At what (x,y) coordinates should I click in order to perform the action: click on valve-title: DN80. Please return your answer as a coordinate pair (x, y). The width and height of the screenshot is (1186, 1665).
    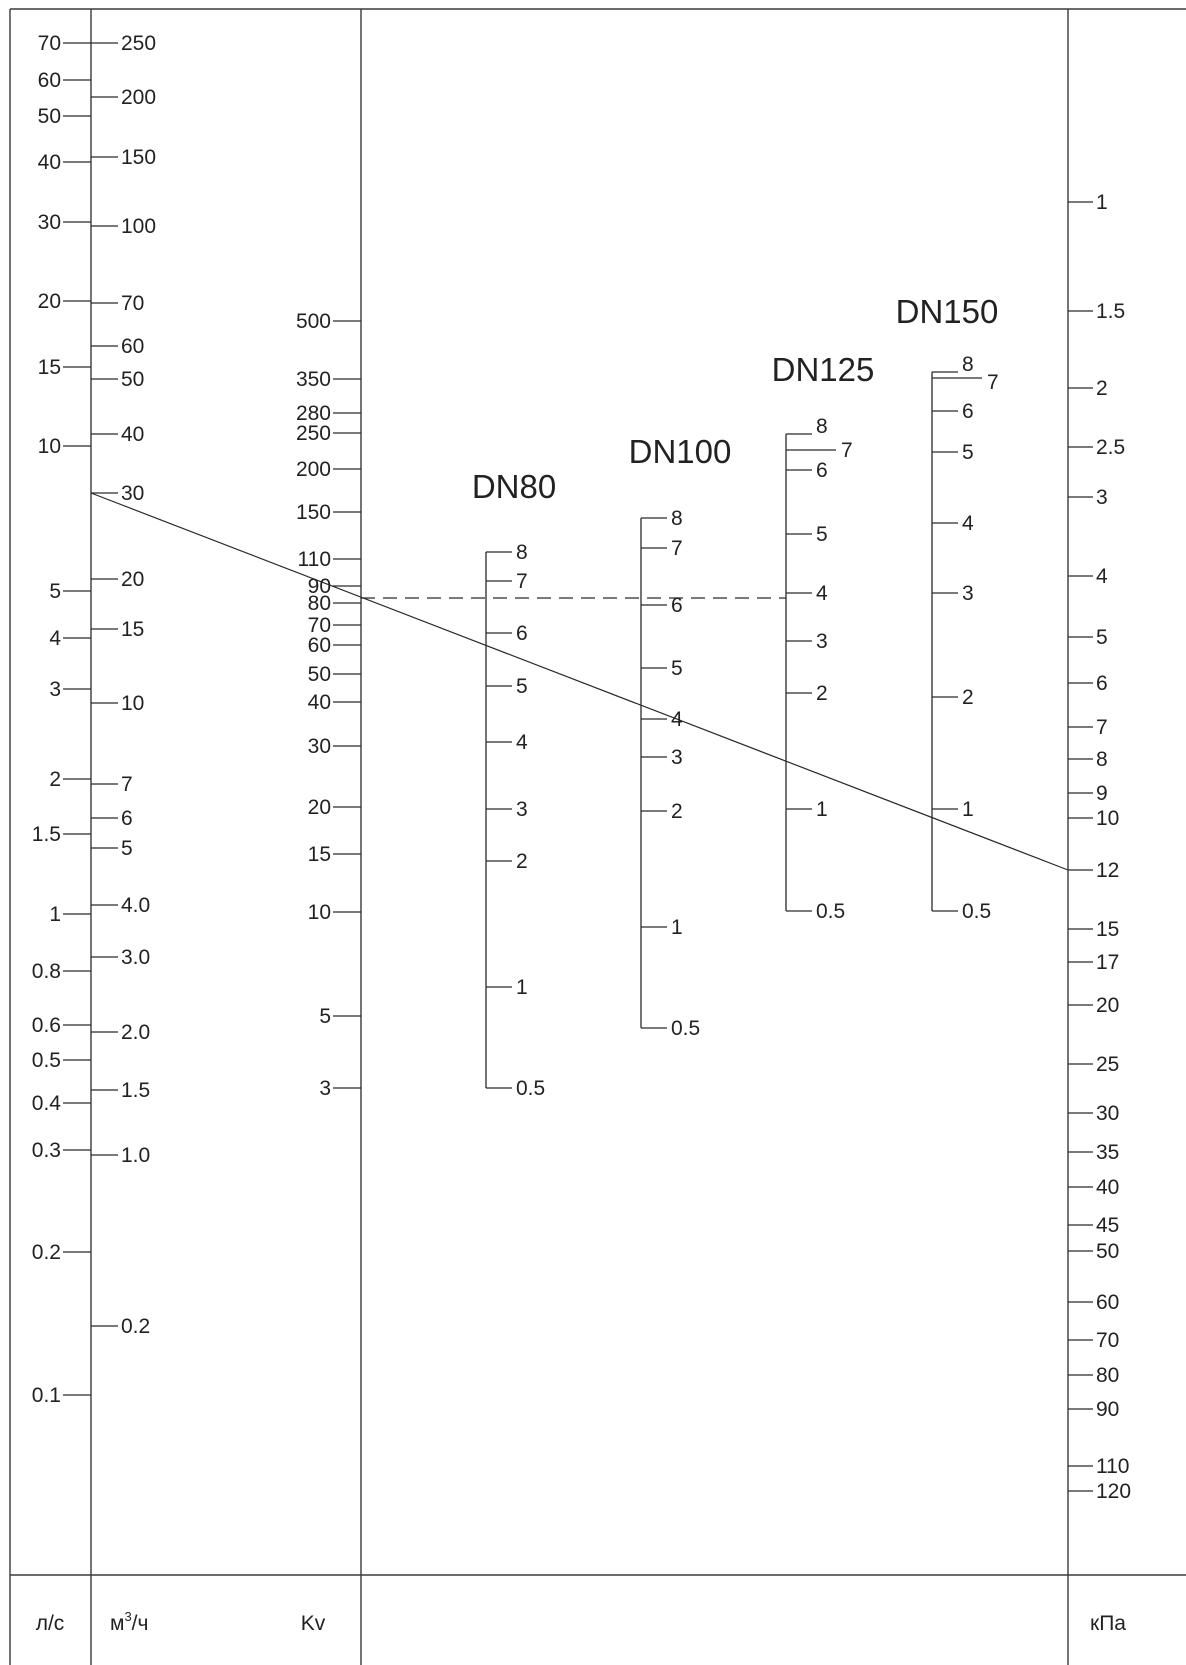
    Looking at the image, I should click on (514, 486).